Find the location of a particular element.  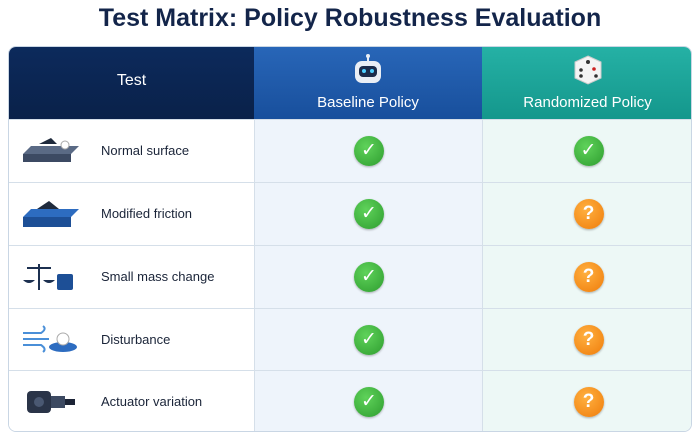

test-cell: Disturbance is located at coordinates (131, 340).